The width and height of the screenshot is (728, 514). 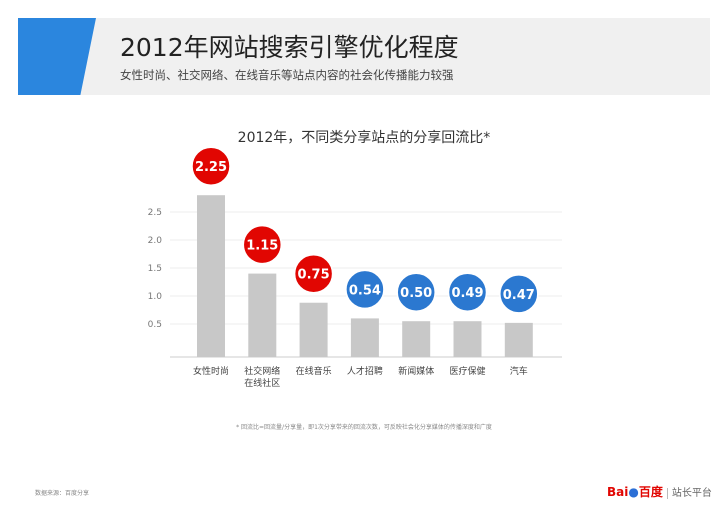 I want to click on data-label: 0.47, so click(x=519, y=295).